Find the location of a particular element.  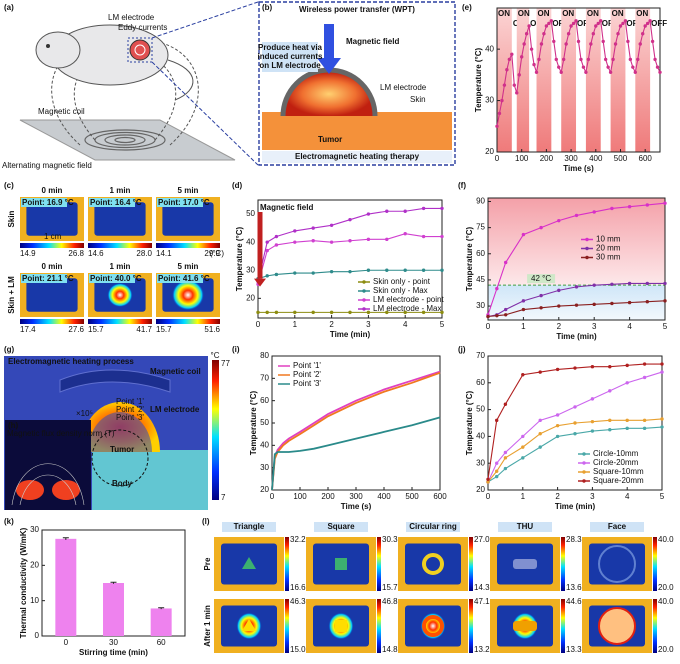

legend-label: Point '3' is located at coordinates (307, 383).